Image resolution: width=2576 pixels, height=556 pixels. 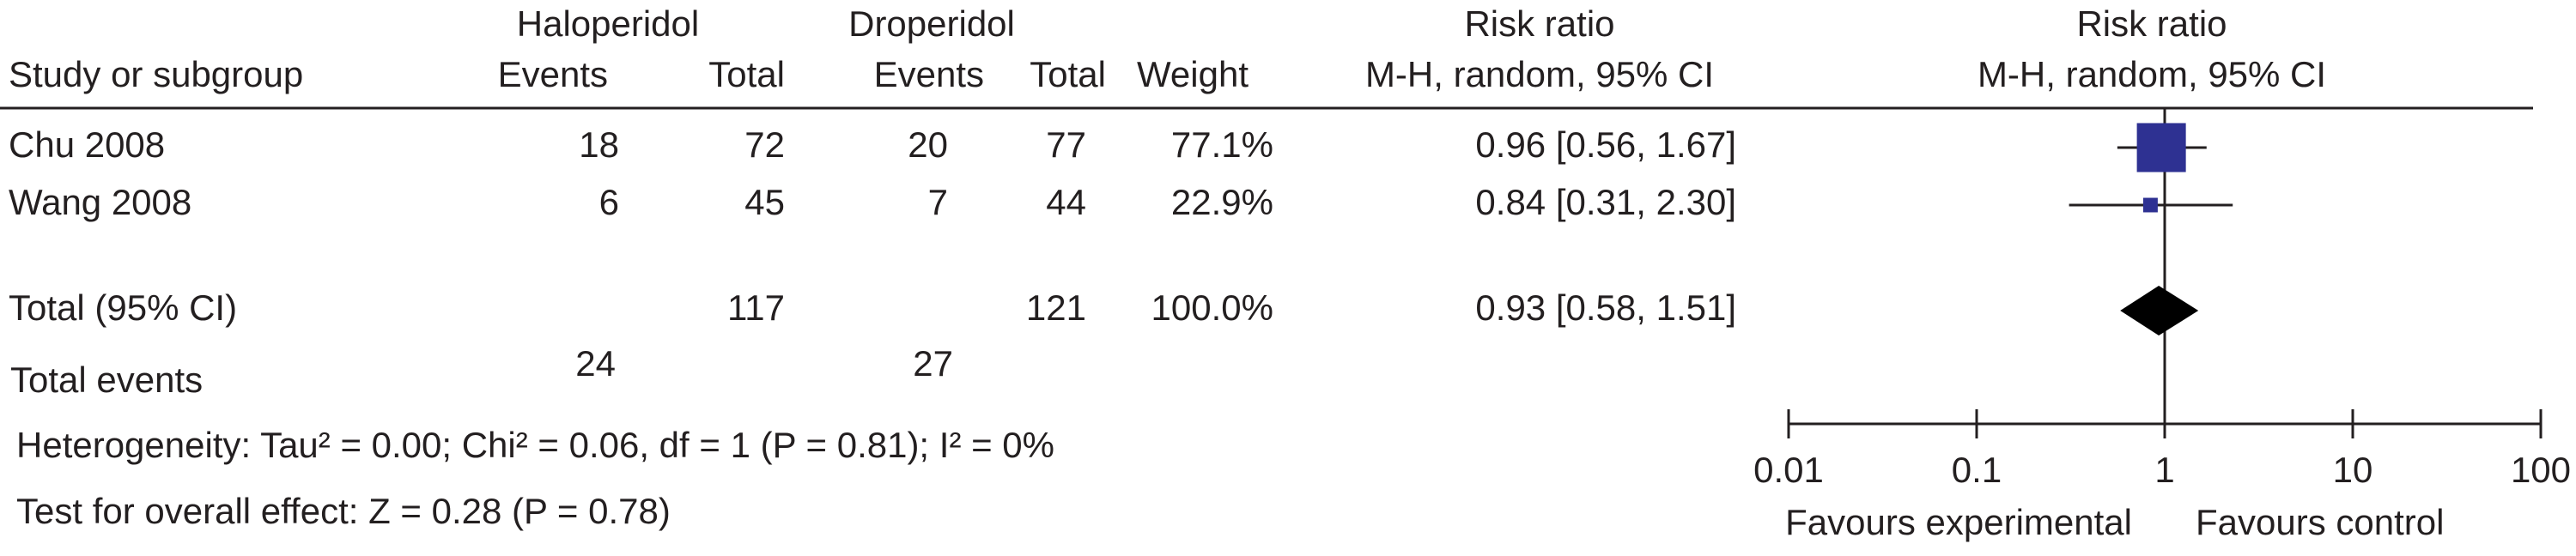 What do you see at coordinates (608, 24) in the screenshot?
I see `group-header: Haloperidol` at bounding box center [608, 24].